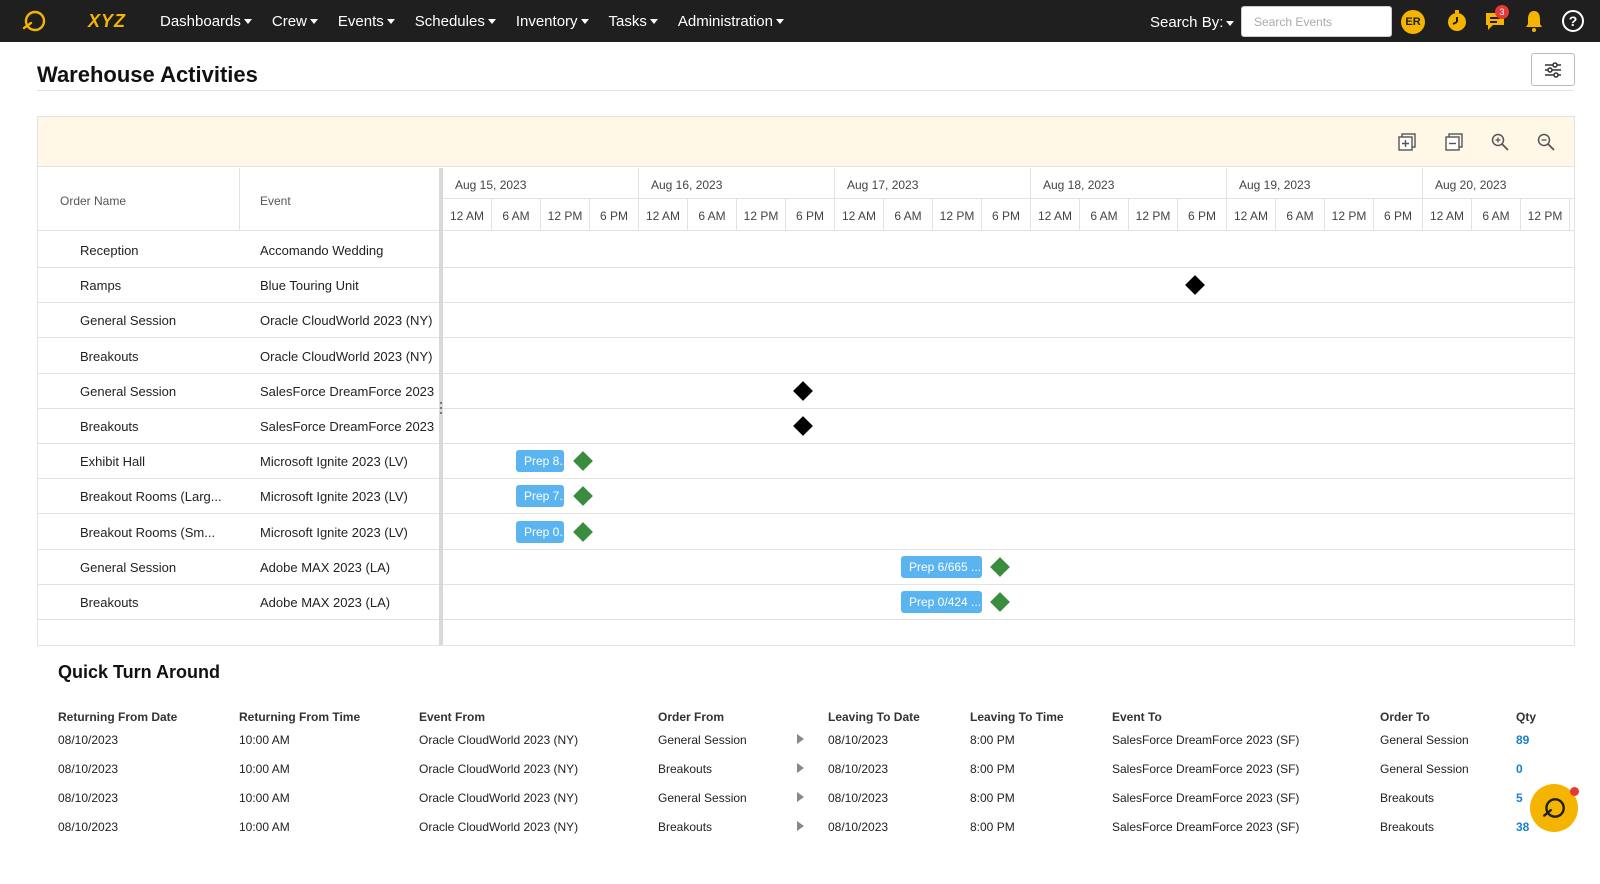  Describe the element at coordinates (107, 21) in the screenshot. I see `brand-logo: XYZ` at that location.